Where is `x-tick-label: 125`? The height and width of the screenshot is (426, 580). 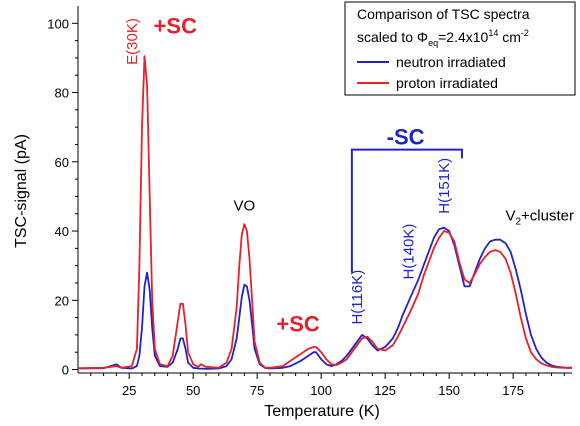 x-tick-label: 125 is located at coordinates (385, 390).